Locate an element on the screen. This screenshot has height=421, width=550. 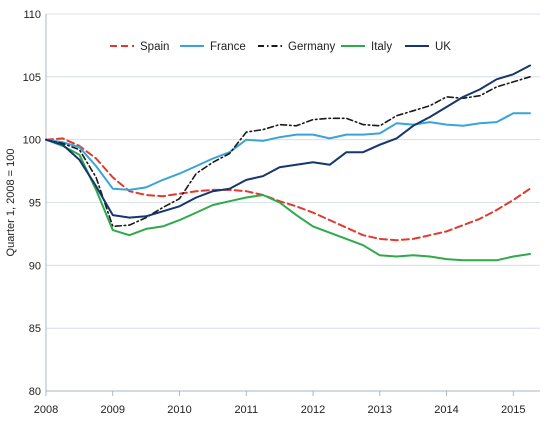
y-tick-label: 95 is located at coordinates (35, 204).